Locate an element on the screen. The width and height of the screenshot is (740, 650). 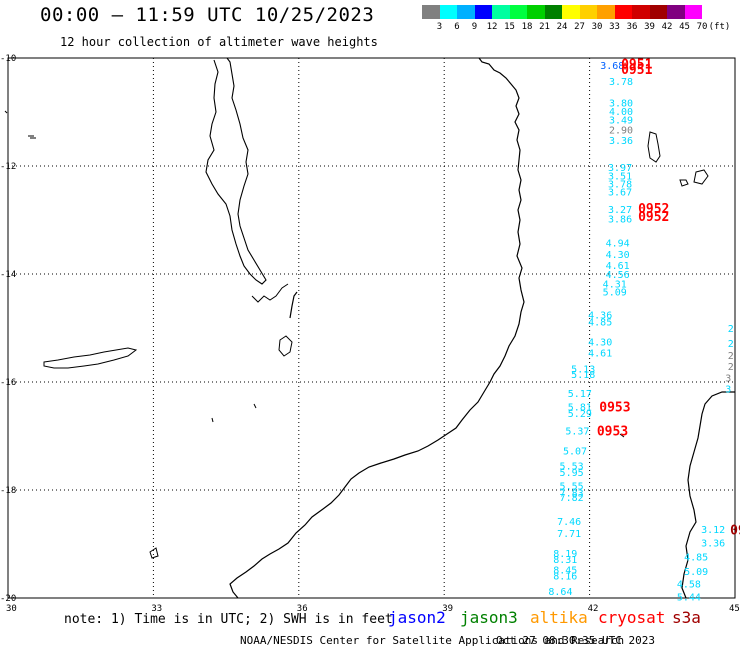
latitude-label: -16 is located at coordinates (8, 383).